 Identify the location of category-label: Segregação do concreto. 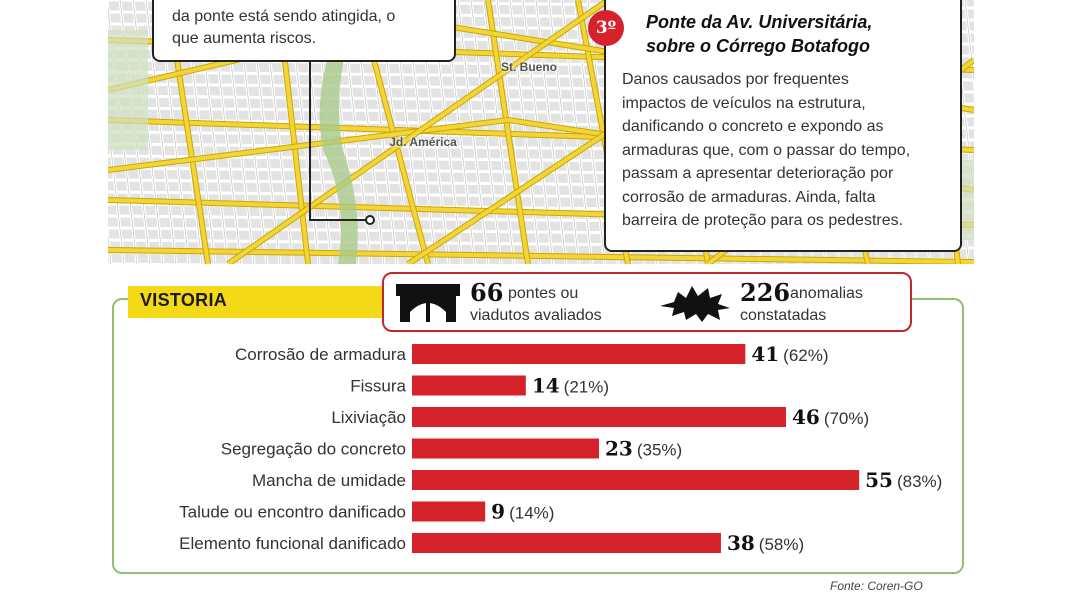
(313, 449).